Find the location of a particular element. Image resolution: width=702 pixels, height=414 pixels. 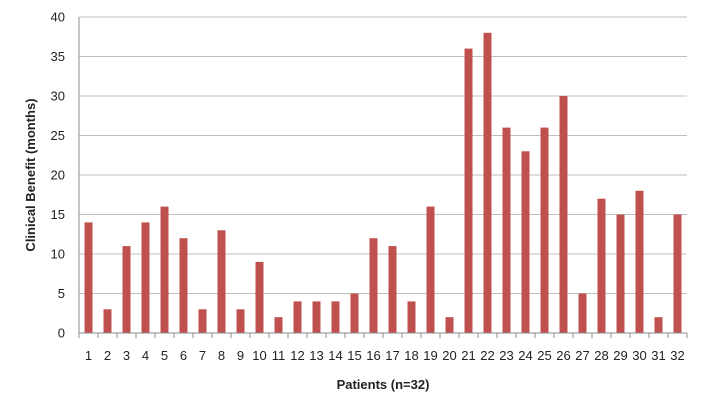

x-tick-label: 27 is located at coordinates (582, 355).